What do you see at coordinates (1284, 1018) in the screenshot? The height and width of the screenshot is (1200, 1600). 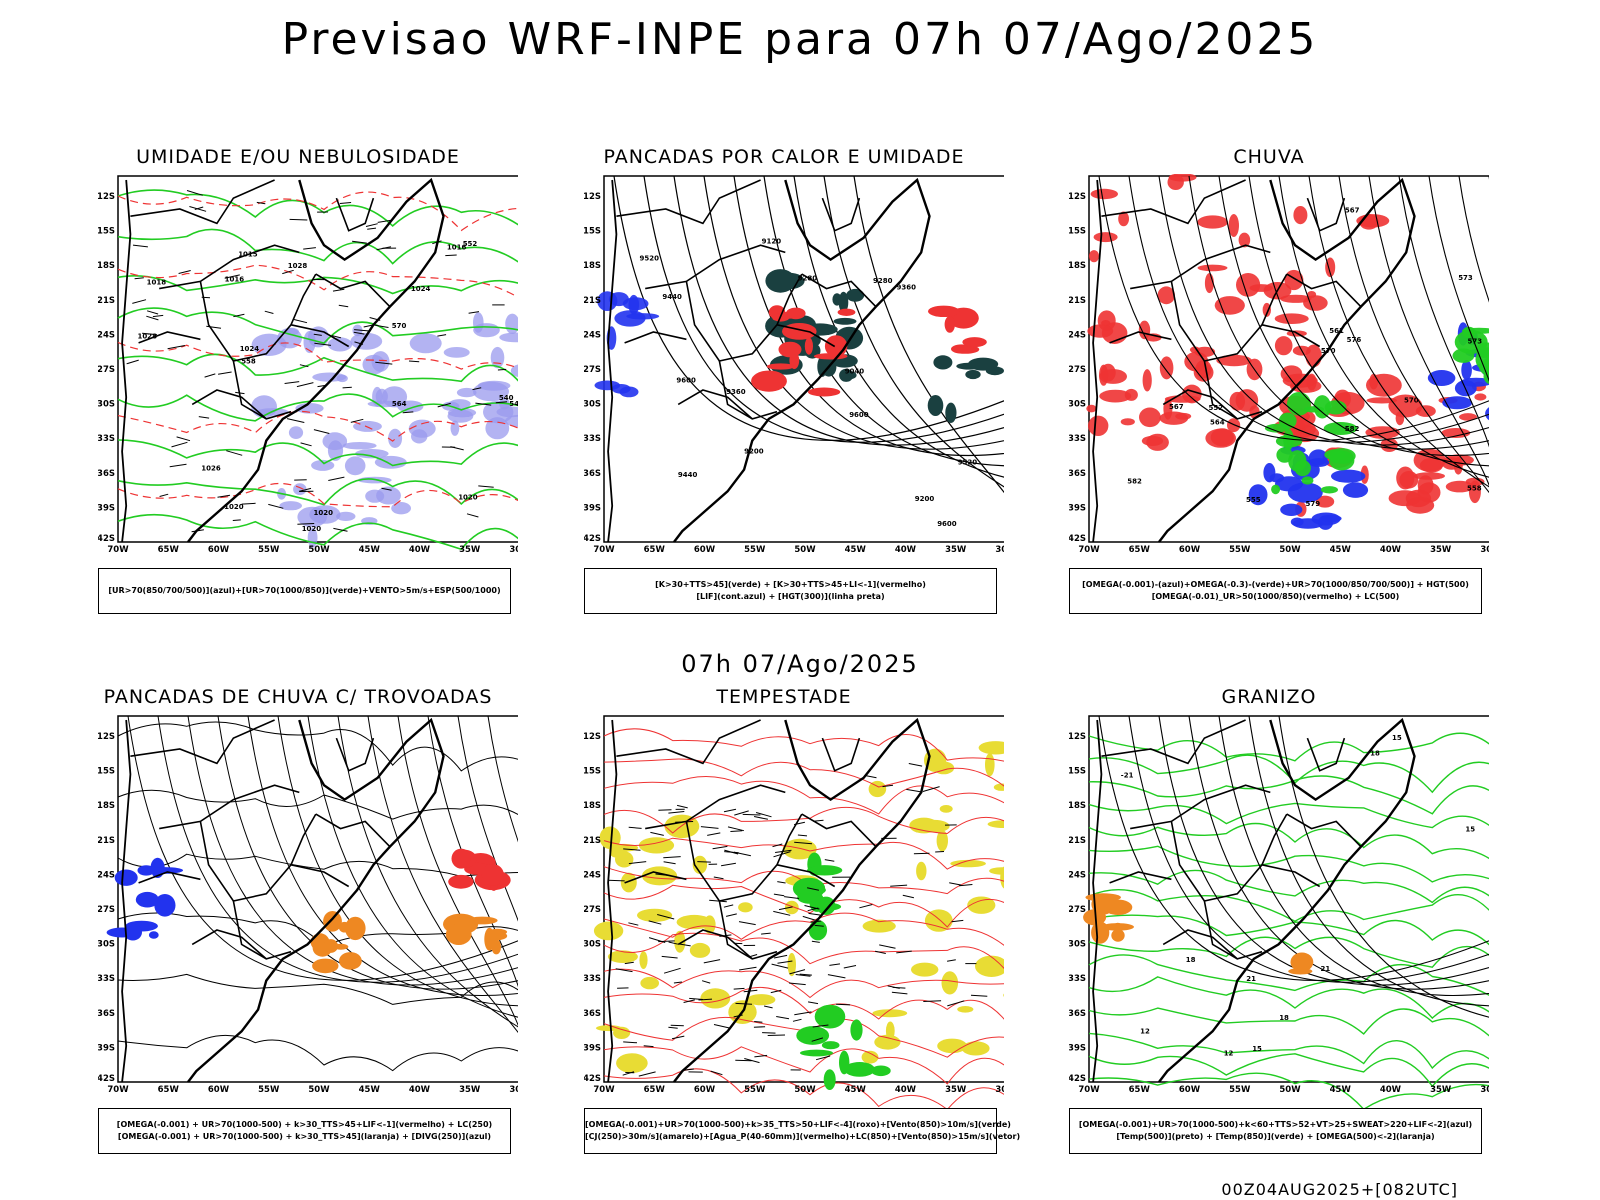 I see `contour-label: 18` at bounding box center [1284, 1018].